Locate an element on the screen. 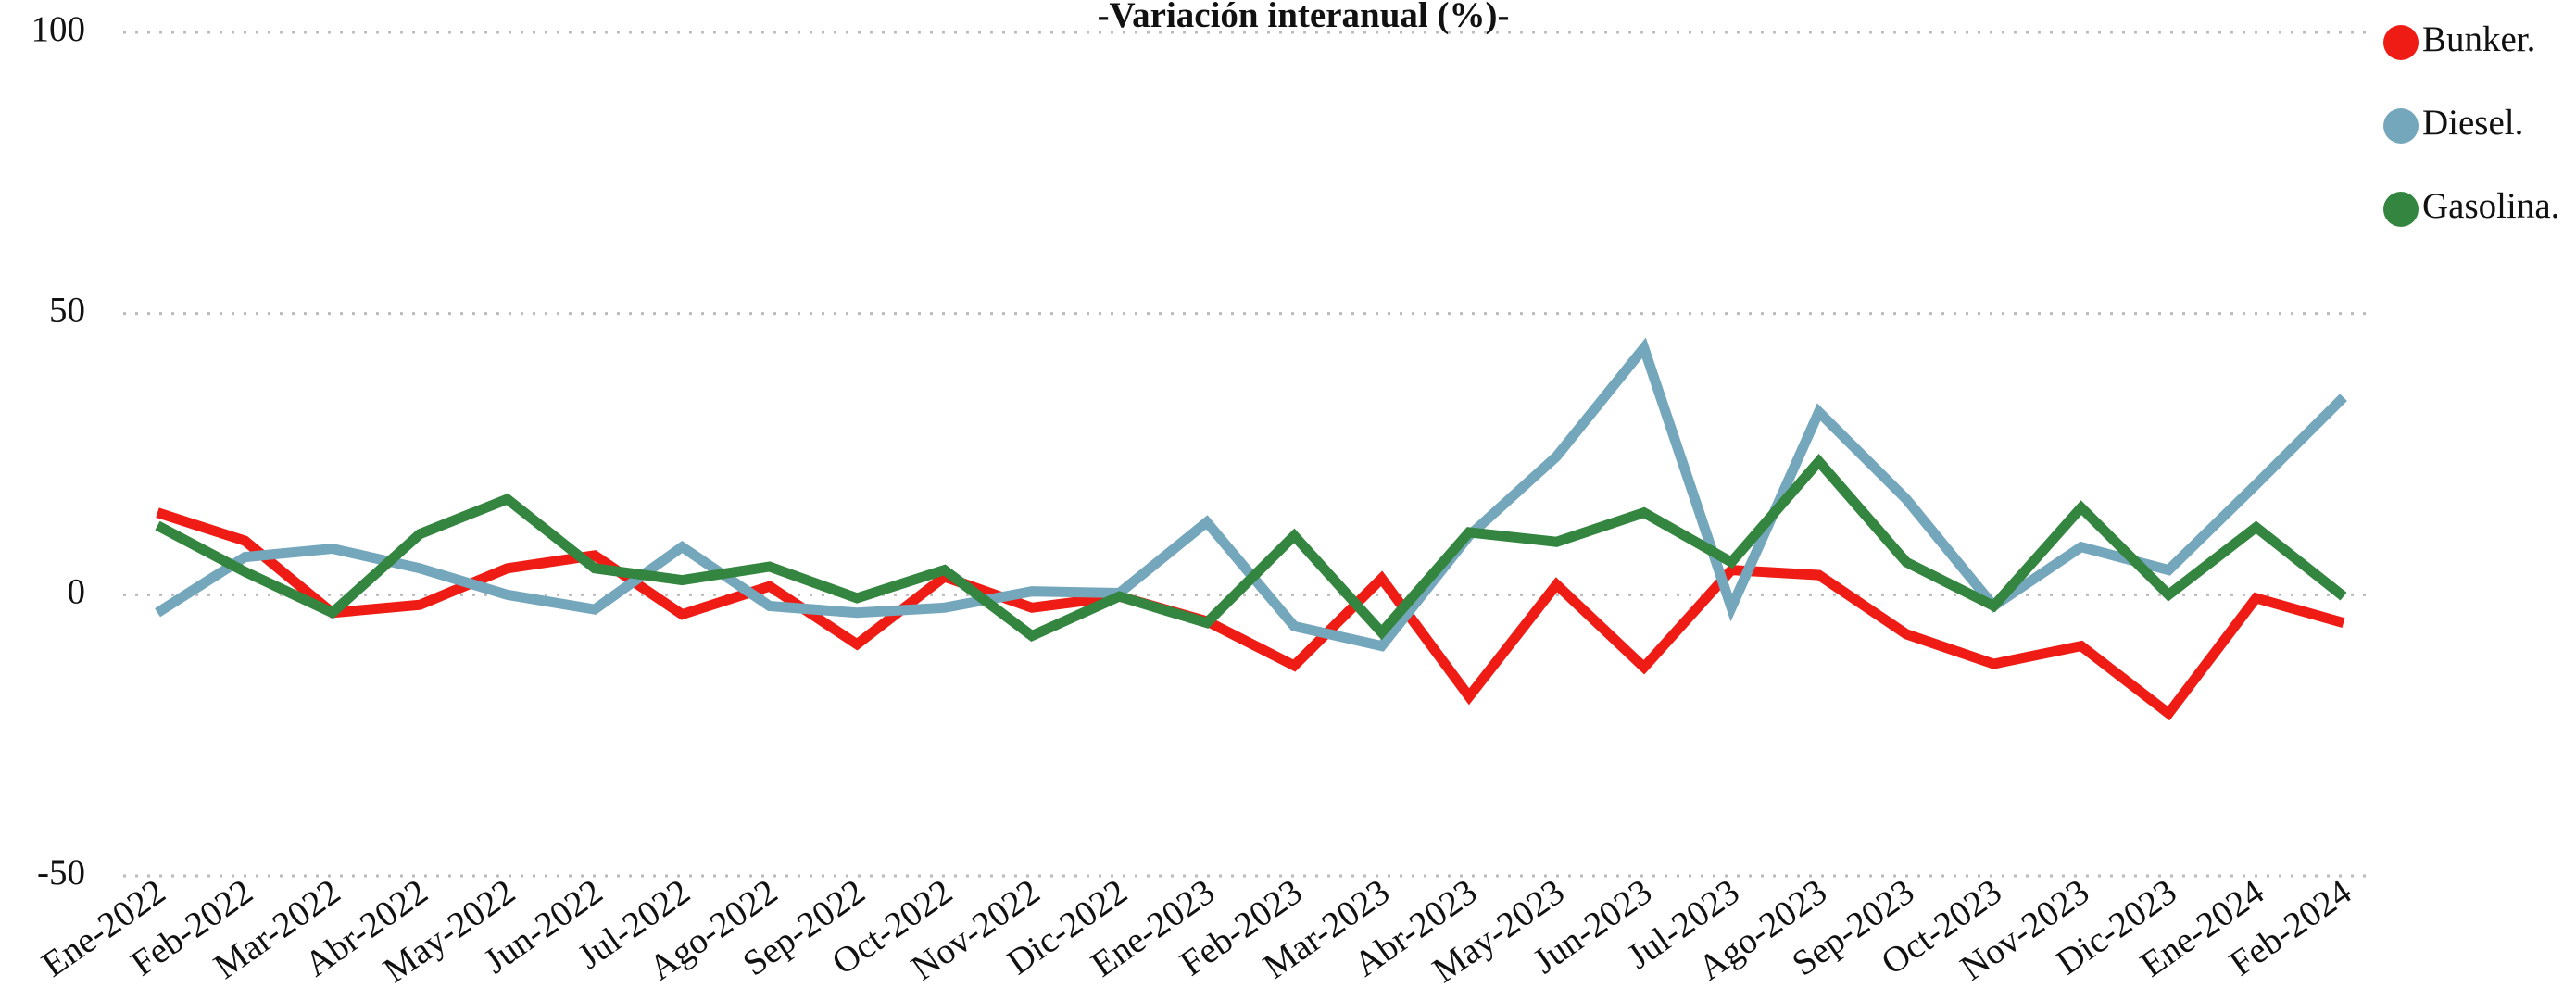  y-tick-label: 50 is located at coordinates (67, 311).